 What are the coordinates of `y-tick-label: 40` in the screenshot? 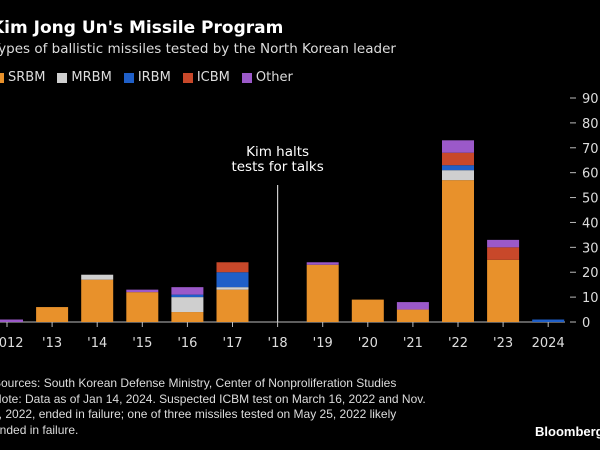 It's located at (590, 223).